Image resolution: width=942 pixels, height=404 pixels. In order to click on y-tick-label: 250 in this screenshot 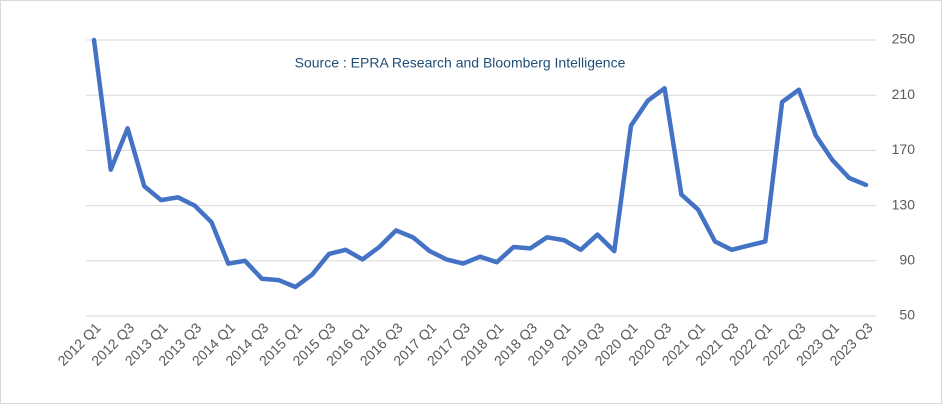, I will do `click(904, 39)`.